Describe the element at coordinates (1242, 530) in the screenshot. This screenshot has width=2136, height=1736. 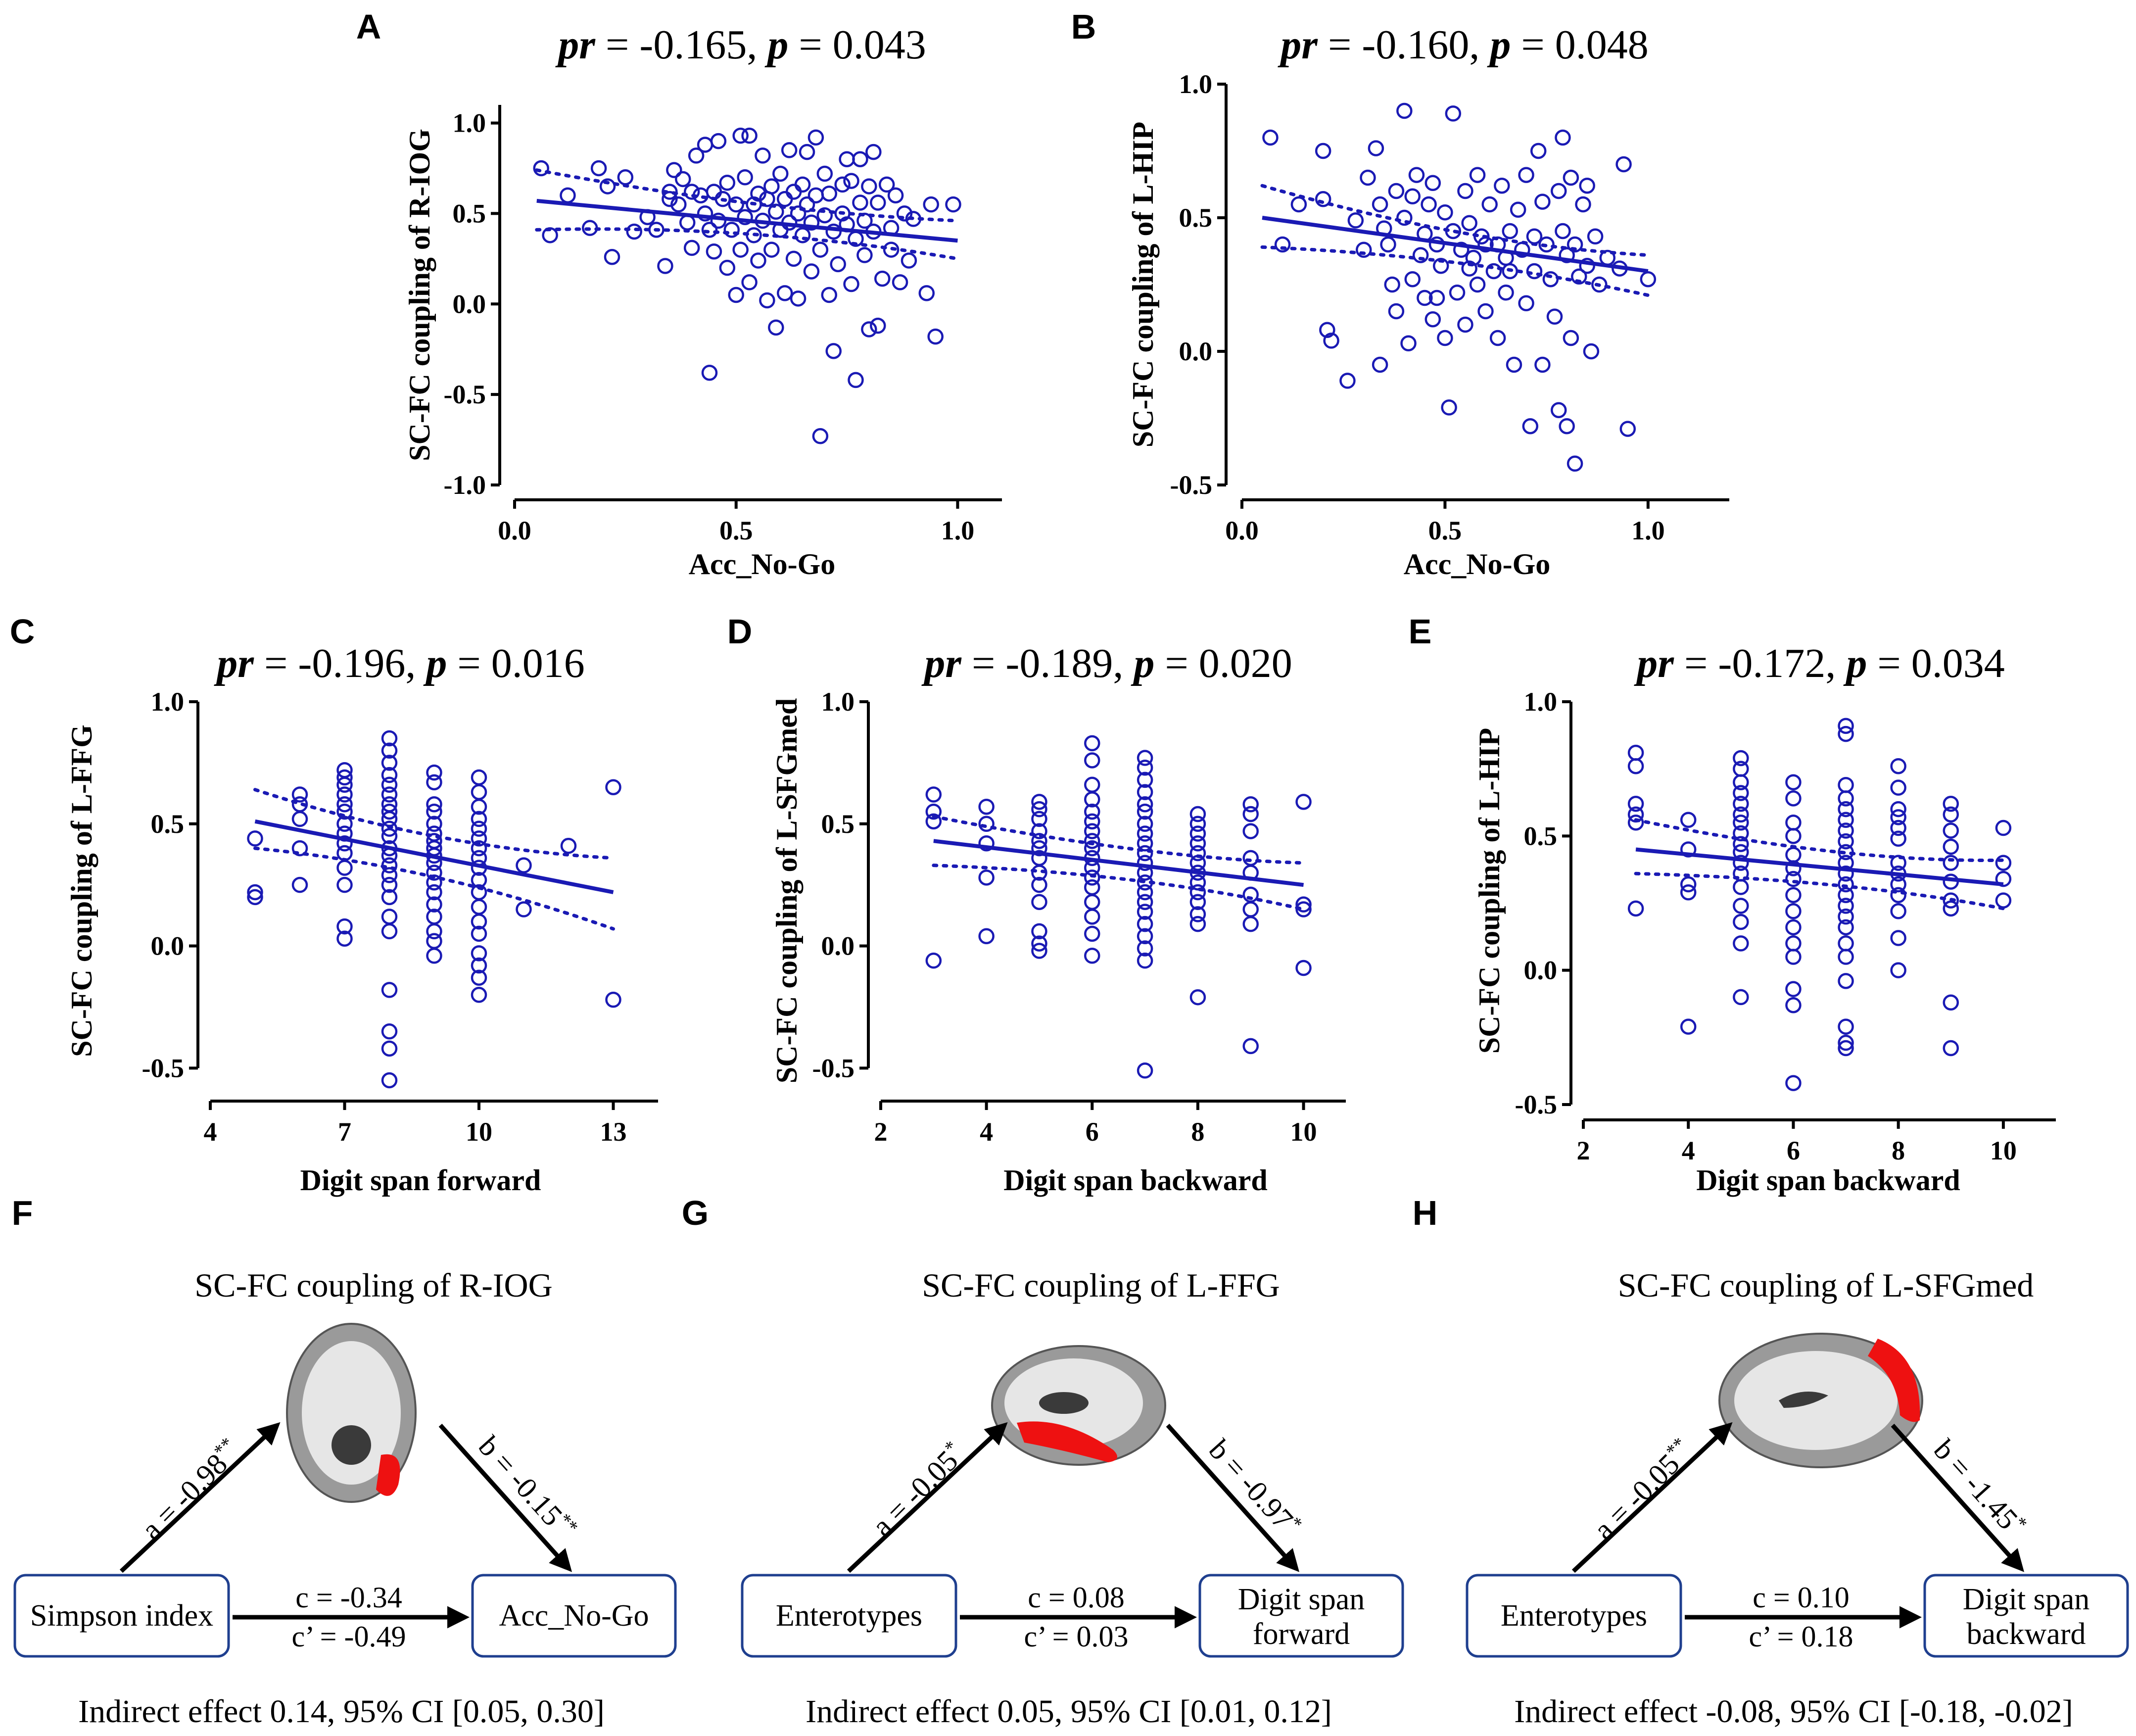
I see `x-tick-label: 0.0` at that location.